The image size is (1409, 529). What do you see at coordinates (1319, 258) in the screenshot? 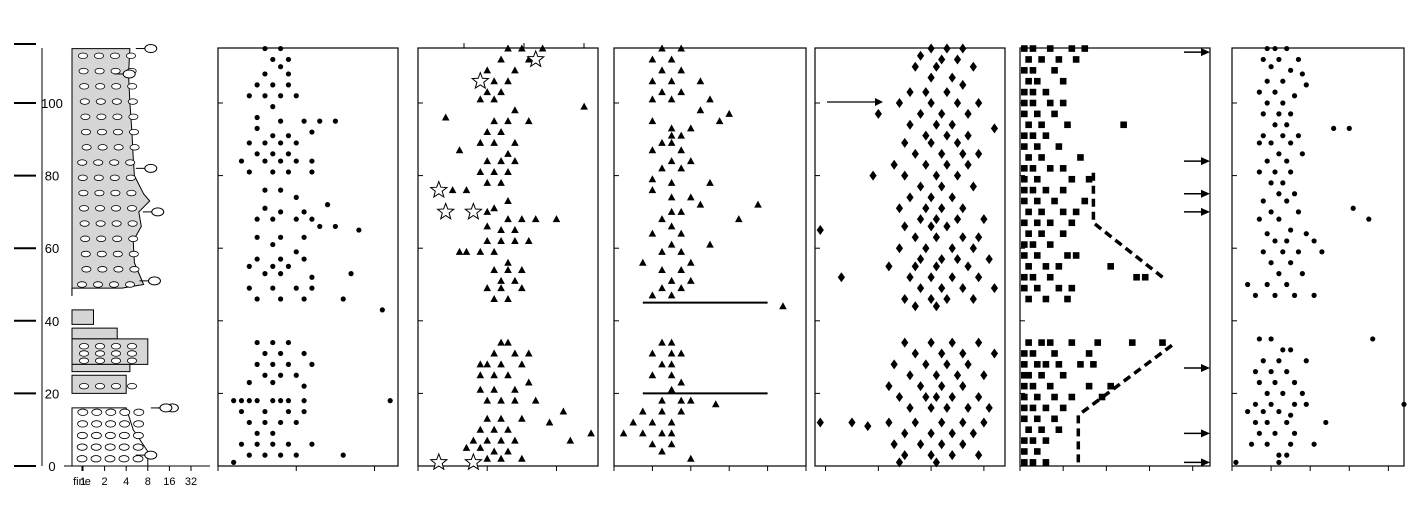
I see `panel-f` at bounding box center [1319, 258].